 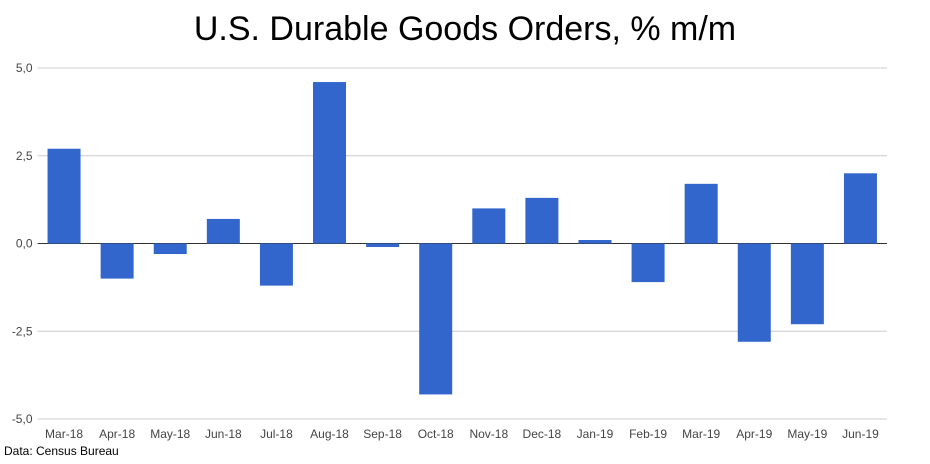 I want to click on source-note: Data: Census Bureau, so click(x=61, y=451).